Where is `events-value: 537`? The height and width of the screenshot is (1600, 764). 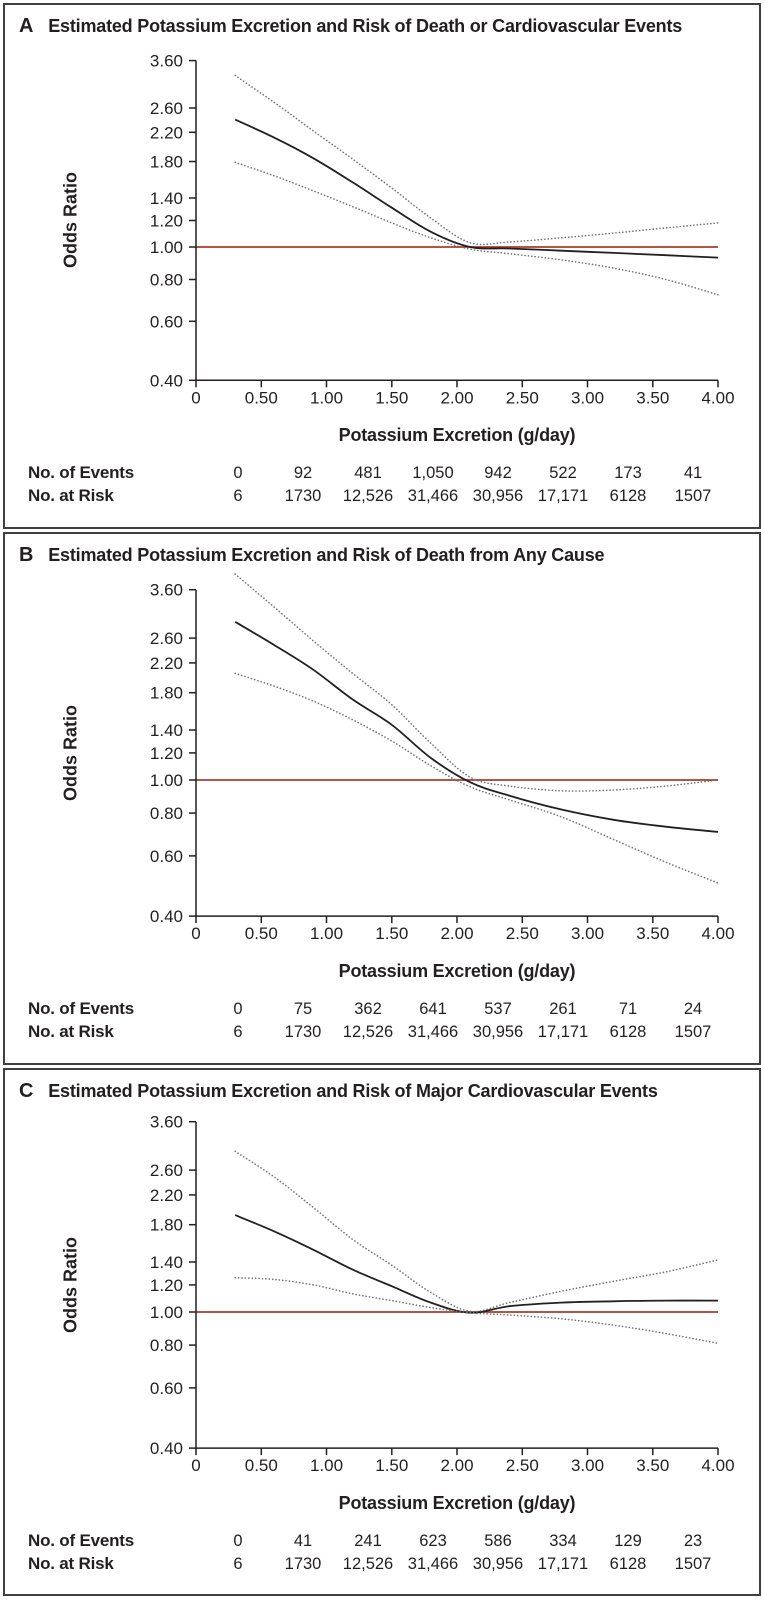
events-value: 537 is located at coordinates (498, 1009).